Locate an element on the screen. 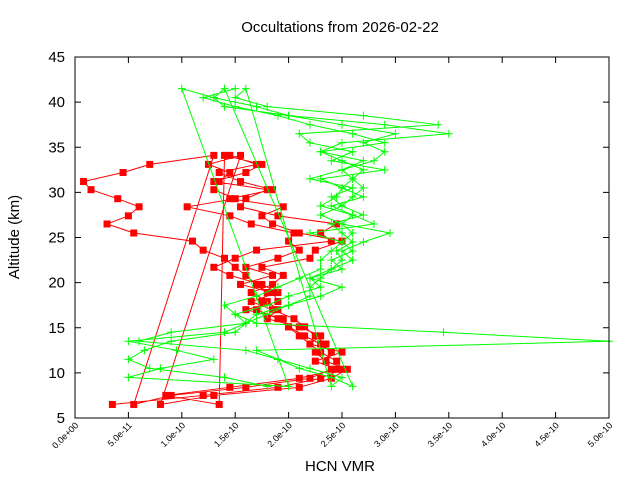 The width and height of the screenshot is (640, 480). x-axis-label: HCN VMR is located at coordinates (340, 466).